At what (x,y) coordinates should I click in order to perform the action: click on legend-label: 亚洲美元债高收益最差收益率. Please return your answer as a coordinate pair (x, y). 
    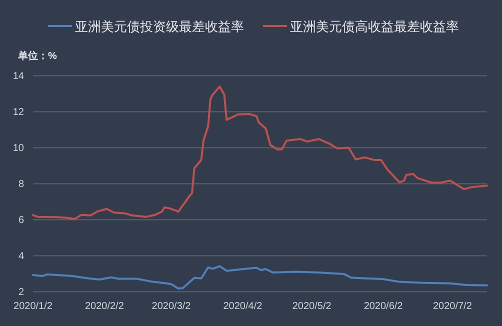
    Looking at the image, I should click on (374, 26).